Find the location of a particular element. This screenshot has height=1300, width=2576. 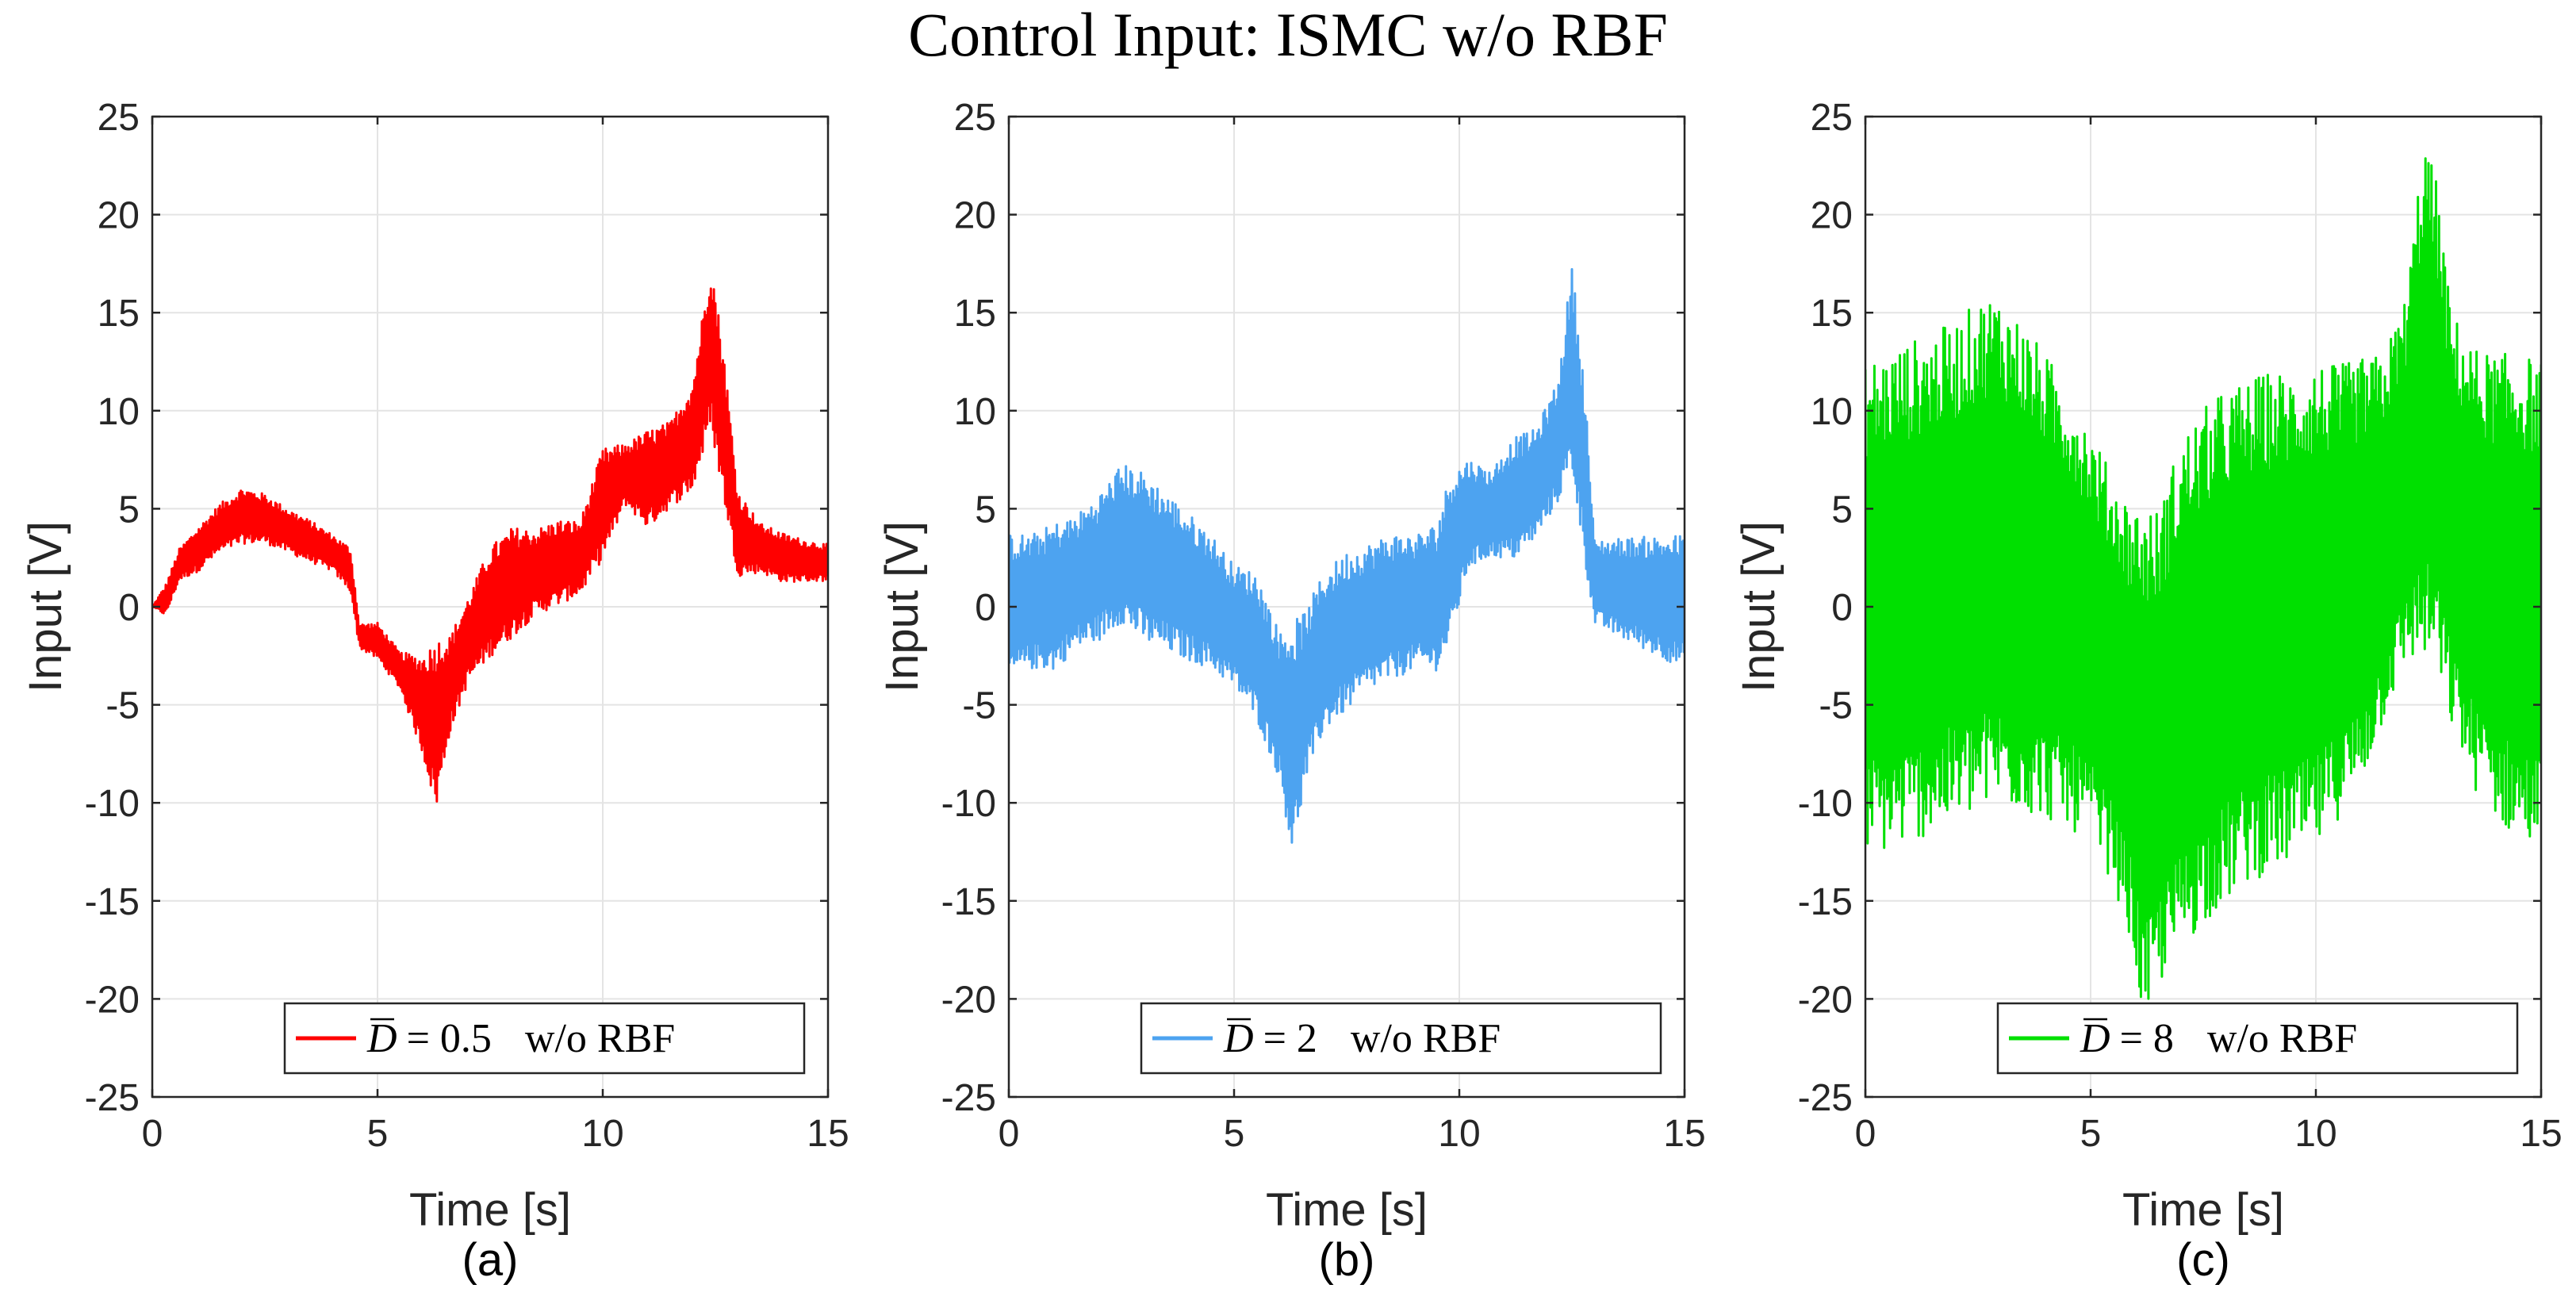

figure-title: Control Input: ISMC w/o RBF is located at coordinates (1288, 34).